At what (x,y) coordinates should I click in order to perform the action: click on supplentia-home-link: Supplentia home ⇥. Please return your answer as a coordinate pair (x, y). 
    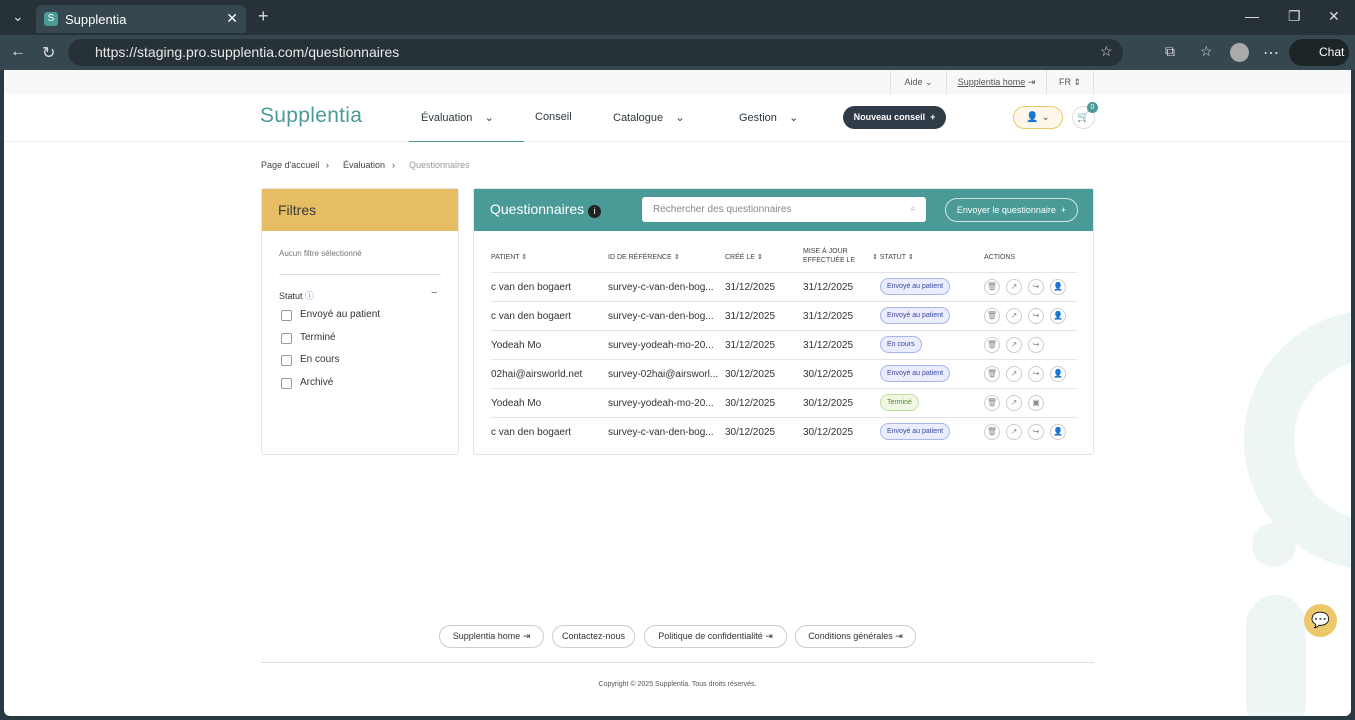
    Looking at the image, I should click on (996, 82).